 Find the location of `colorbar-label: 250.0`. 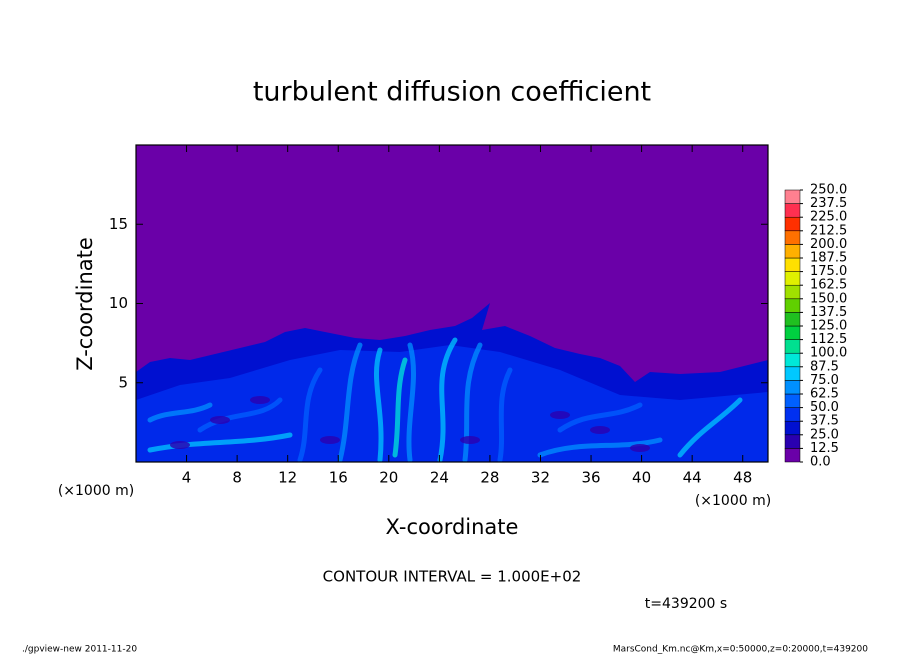

colorbar-label: 250.0 is located at coordinates (828, 190).